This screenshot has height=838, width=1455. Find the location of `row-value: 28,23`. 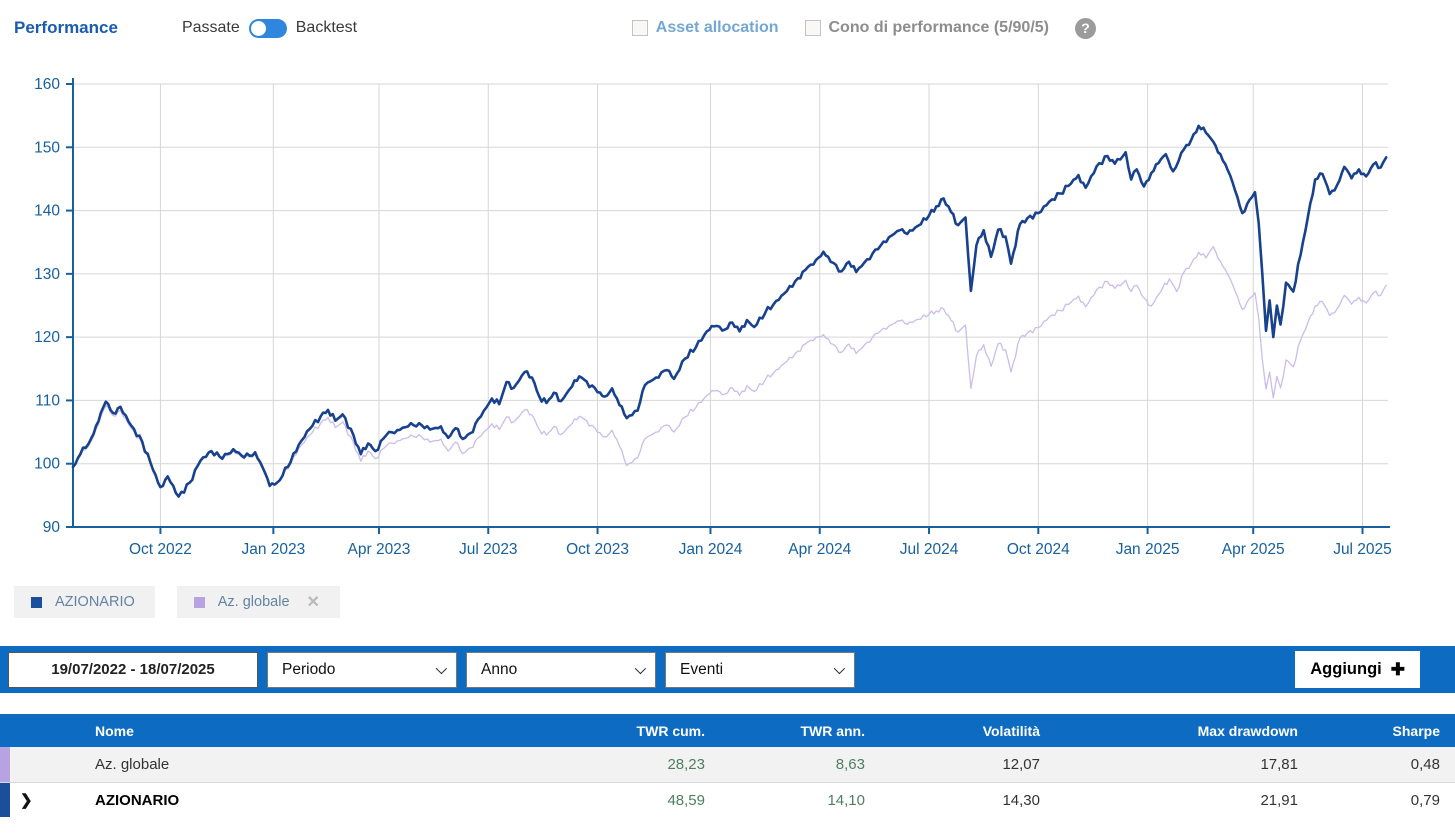

row-value: 28,23 is located at coordinates (686, 764).